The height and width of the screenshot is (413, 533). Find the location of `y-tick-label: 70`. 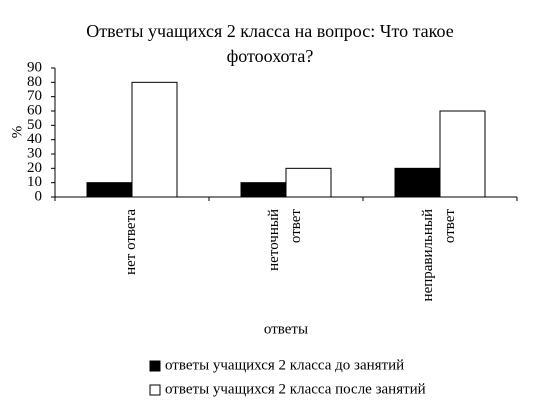

y-tick-label: 70 is located at coordinates (34, 96).